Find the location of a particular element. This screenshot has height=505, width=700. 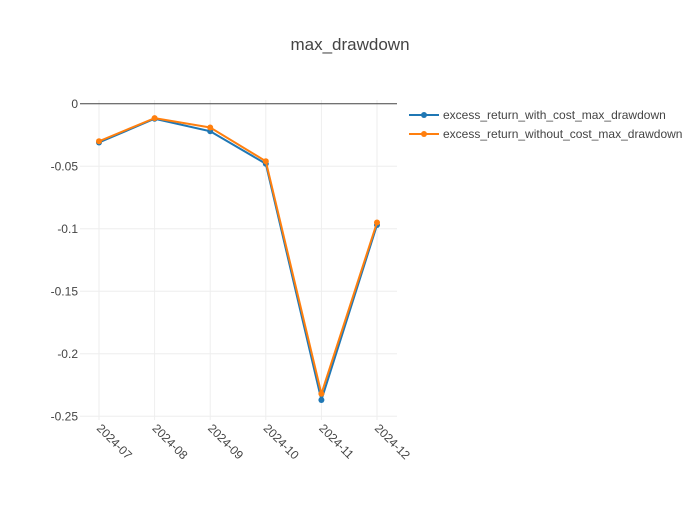

y-tick-label: -0.25 is located at coordinates (65, 416).